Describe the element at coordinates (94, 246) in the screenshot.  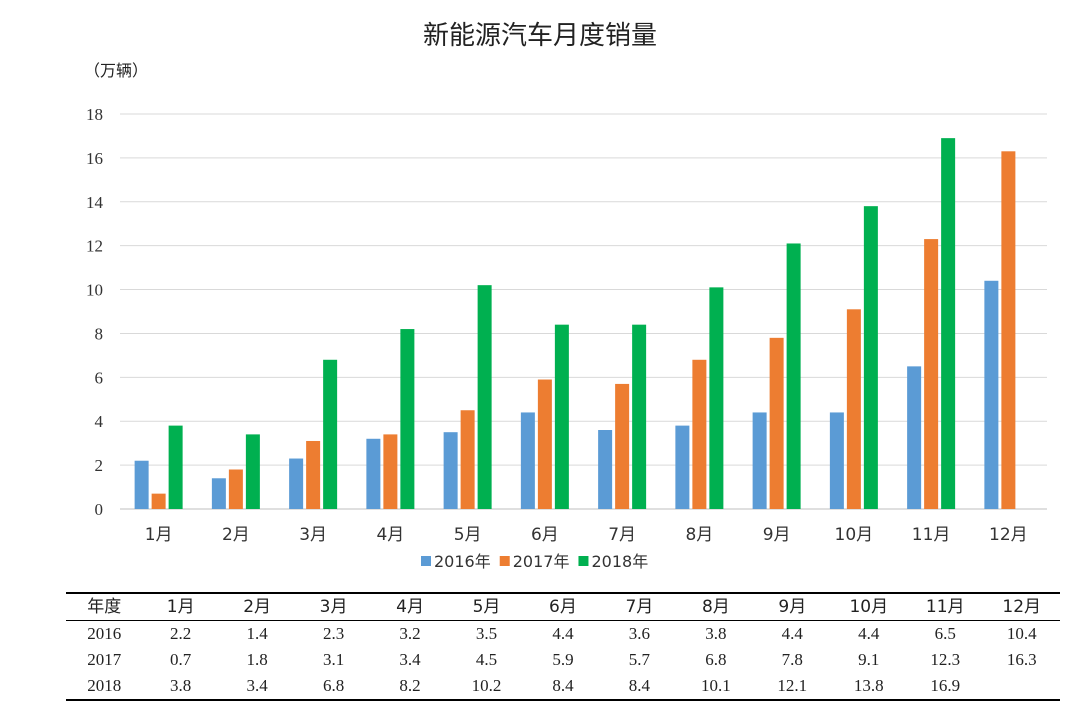
I see `y-tick-label: 12` at that location.